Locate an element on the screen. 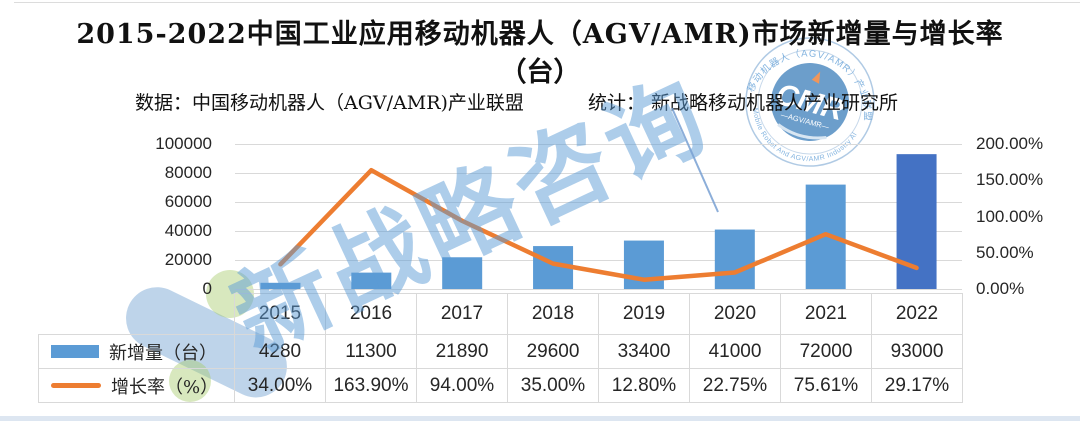 The width and height of the screenshot is (1080, 423). bar-2021 is located at coordinates (825, 236).